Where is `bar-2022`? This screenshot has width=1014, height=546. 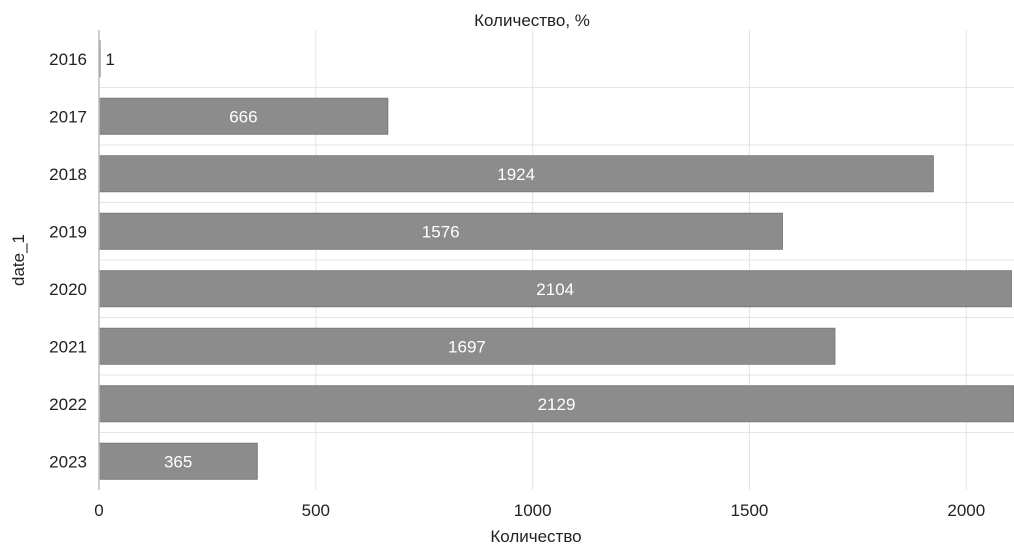
bar-2022 is located at coordinates (556, 404).